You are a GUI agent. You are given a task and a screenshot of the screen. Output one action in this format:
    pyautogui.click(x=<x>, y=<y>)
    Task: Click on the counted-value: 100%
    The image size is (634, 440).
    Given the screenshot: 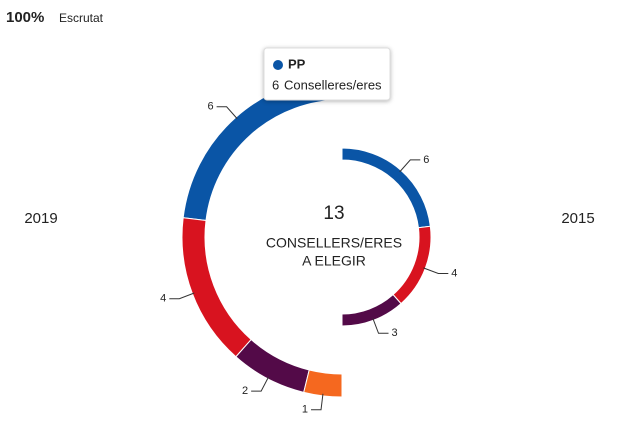 What is the action you would take?
    pyautogui.click(x=25, y=17)
    